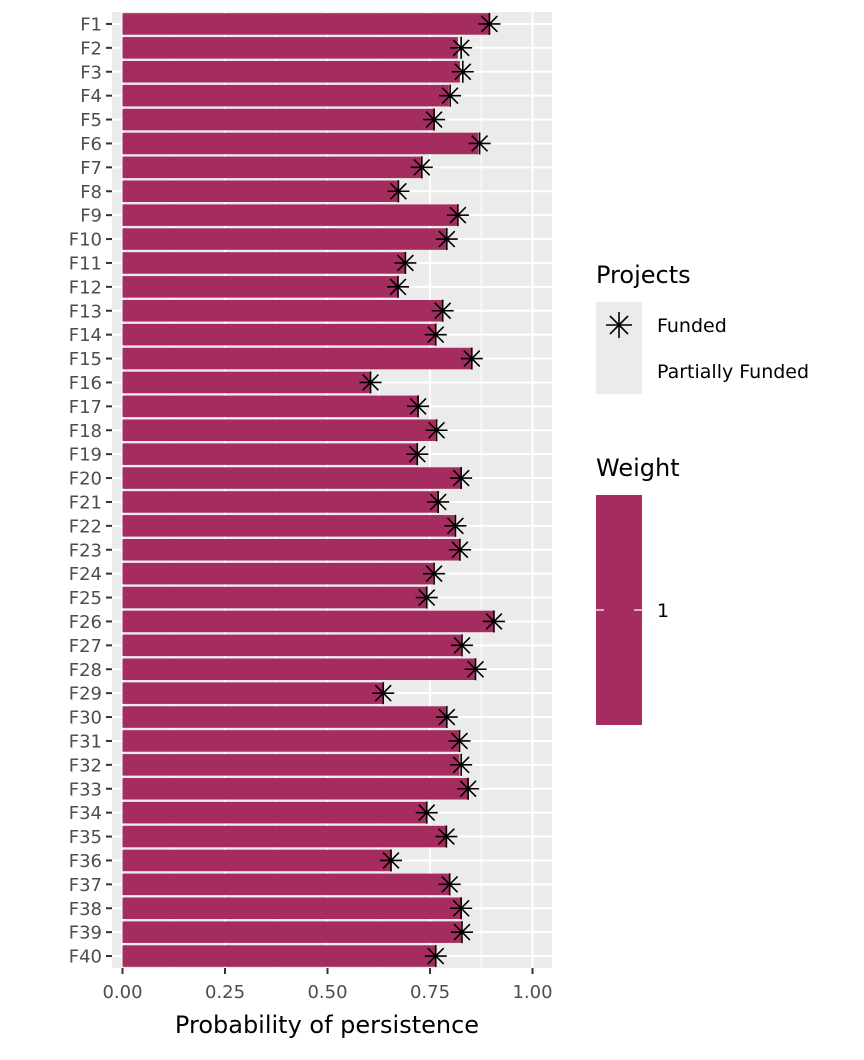 This screenshot has width=864, height=1060. What do you see at coordinates (306, 24) in the screenshot?
I see `bar-F1` at bounding box center [306, 24].